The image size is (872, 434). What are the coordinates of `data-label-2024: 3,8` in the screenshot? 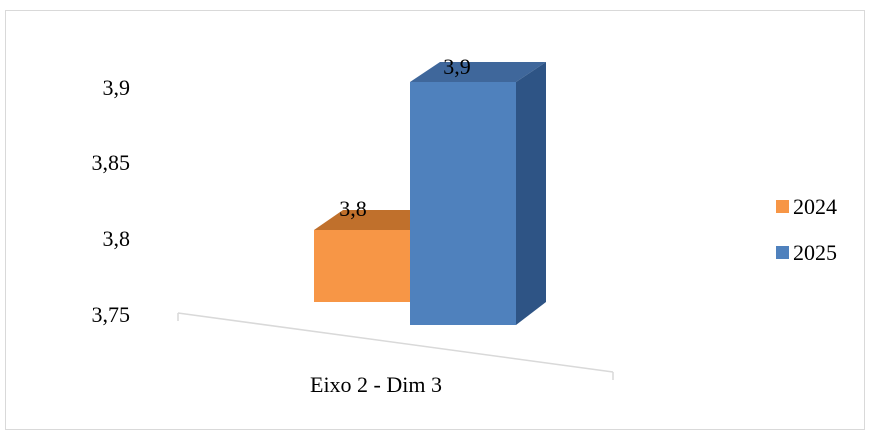 It's located at (353, 208).